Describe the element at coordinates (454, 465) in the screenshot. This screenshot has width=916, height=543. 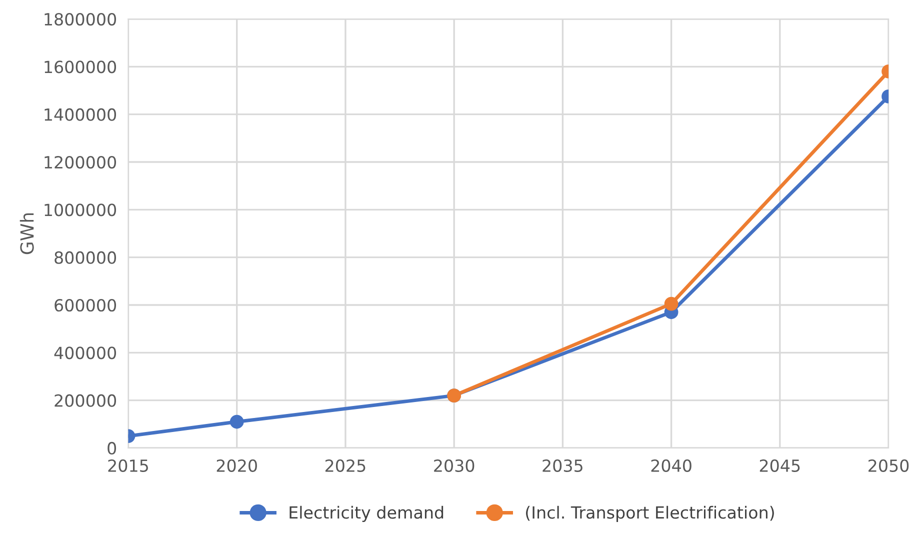
I see `x-tick-label: 2030` at that location.